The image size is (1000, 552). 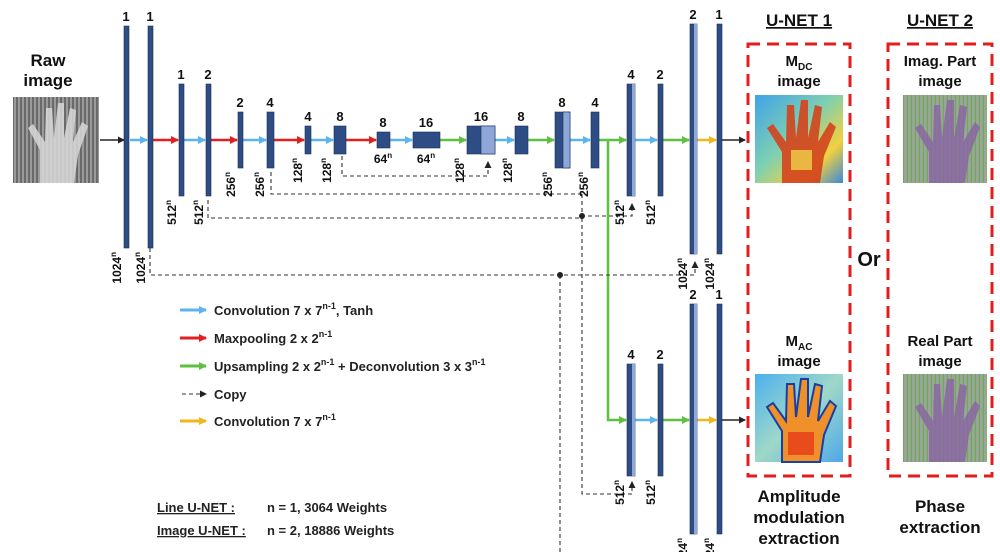 What do you see at coordinates (47, 80) in the screenshot?
I see `raw-image-label-line2: image` at bounding box center [47, 80].